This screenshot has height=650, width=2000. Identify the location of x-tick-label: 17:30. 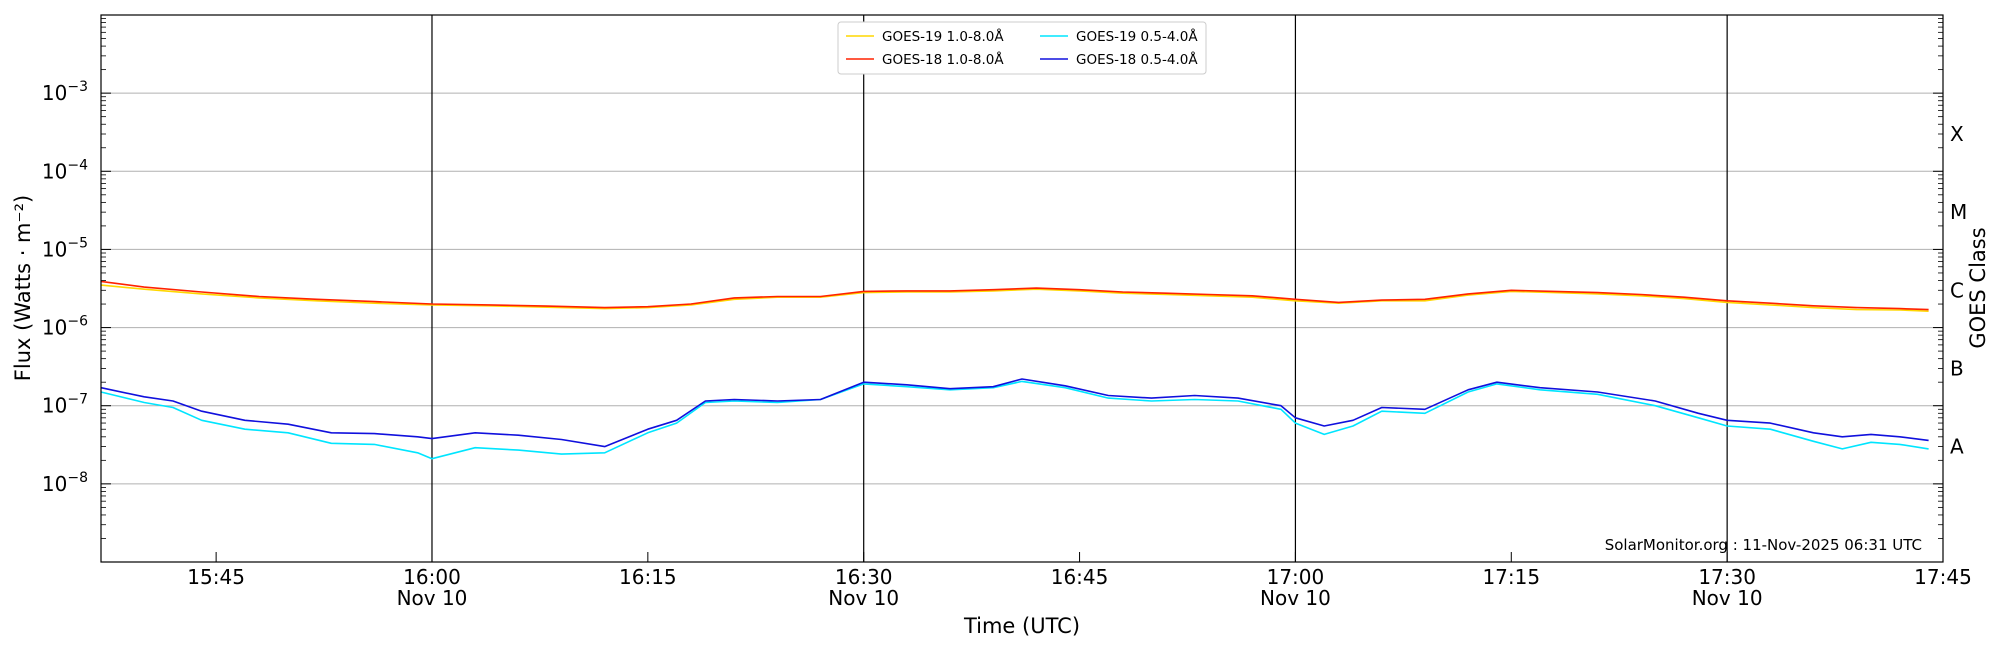
(1727, 577).